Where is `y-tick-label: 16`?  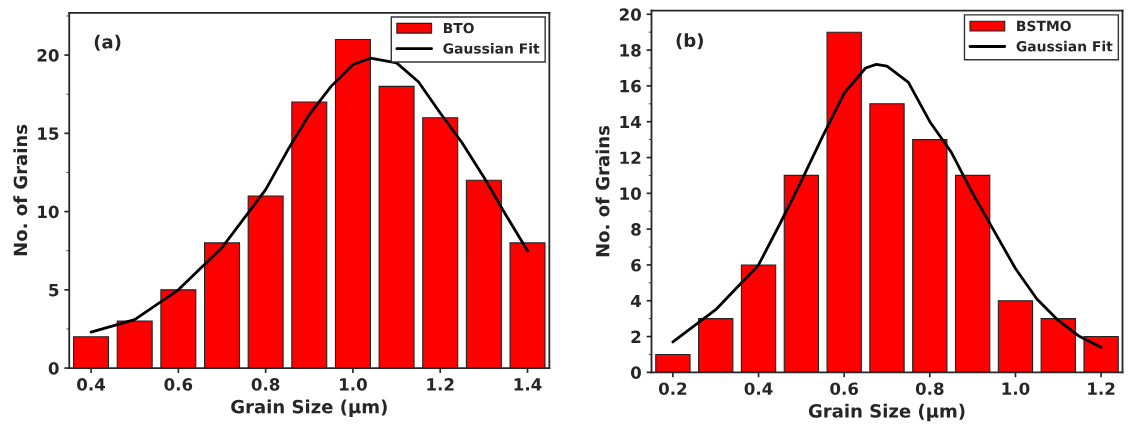 y-tick-label: 16 is located at coordinates (630, 86).